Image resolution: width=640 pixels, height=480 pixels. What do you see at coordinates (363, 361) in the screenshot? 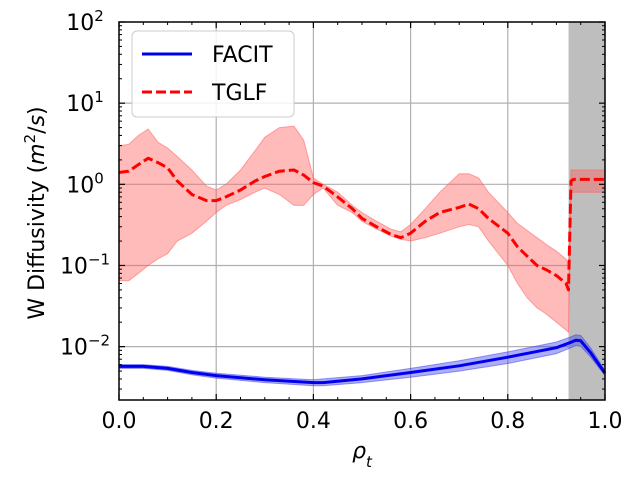
I see `facit-series-line` at bounding box center [363, 361].